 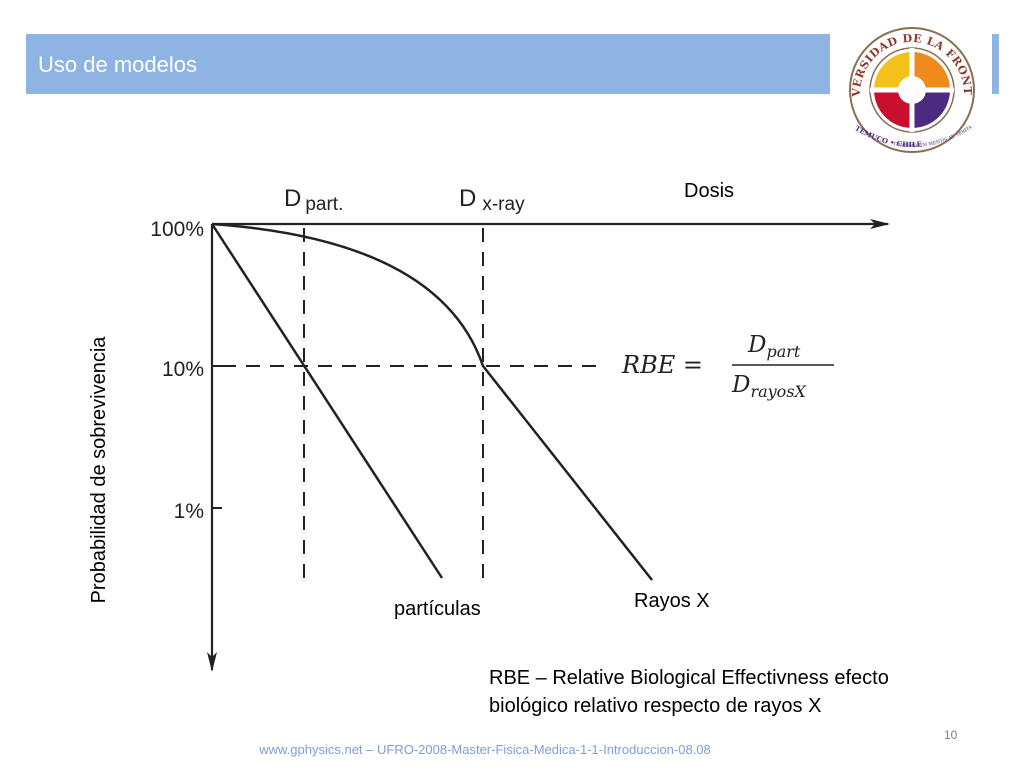 What do you see at coordinates (709, 191) in the screenshot?
I see `dose-axis-label: Dosis` at bounding box center [709, 191].